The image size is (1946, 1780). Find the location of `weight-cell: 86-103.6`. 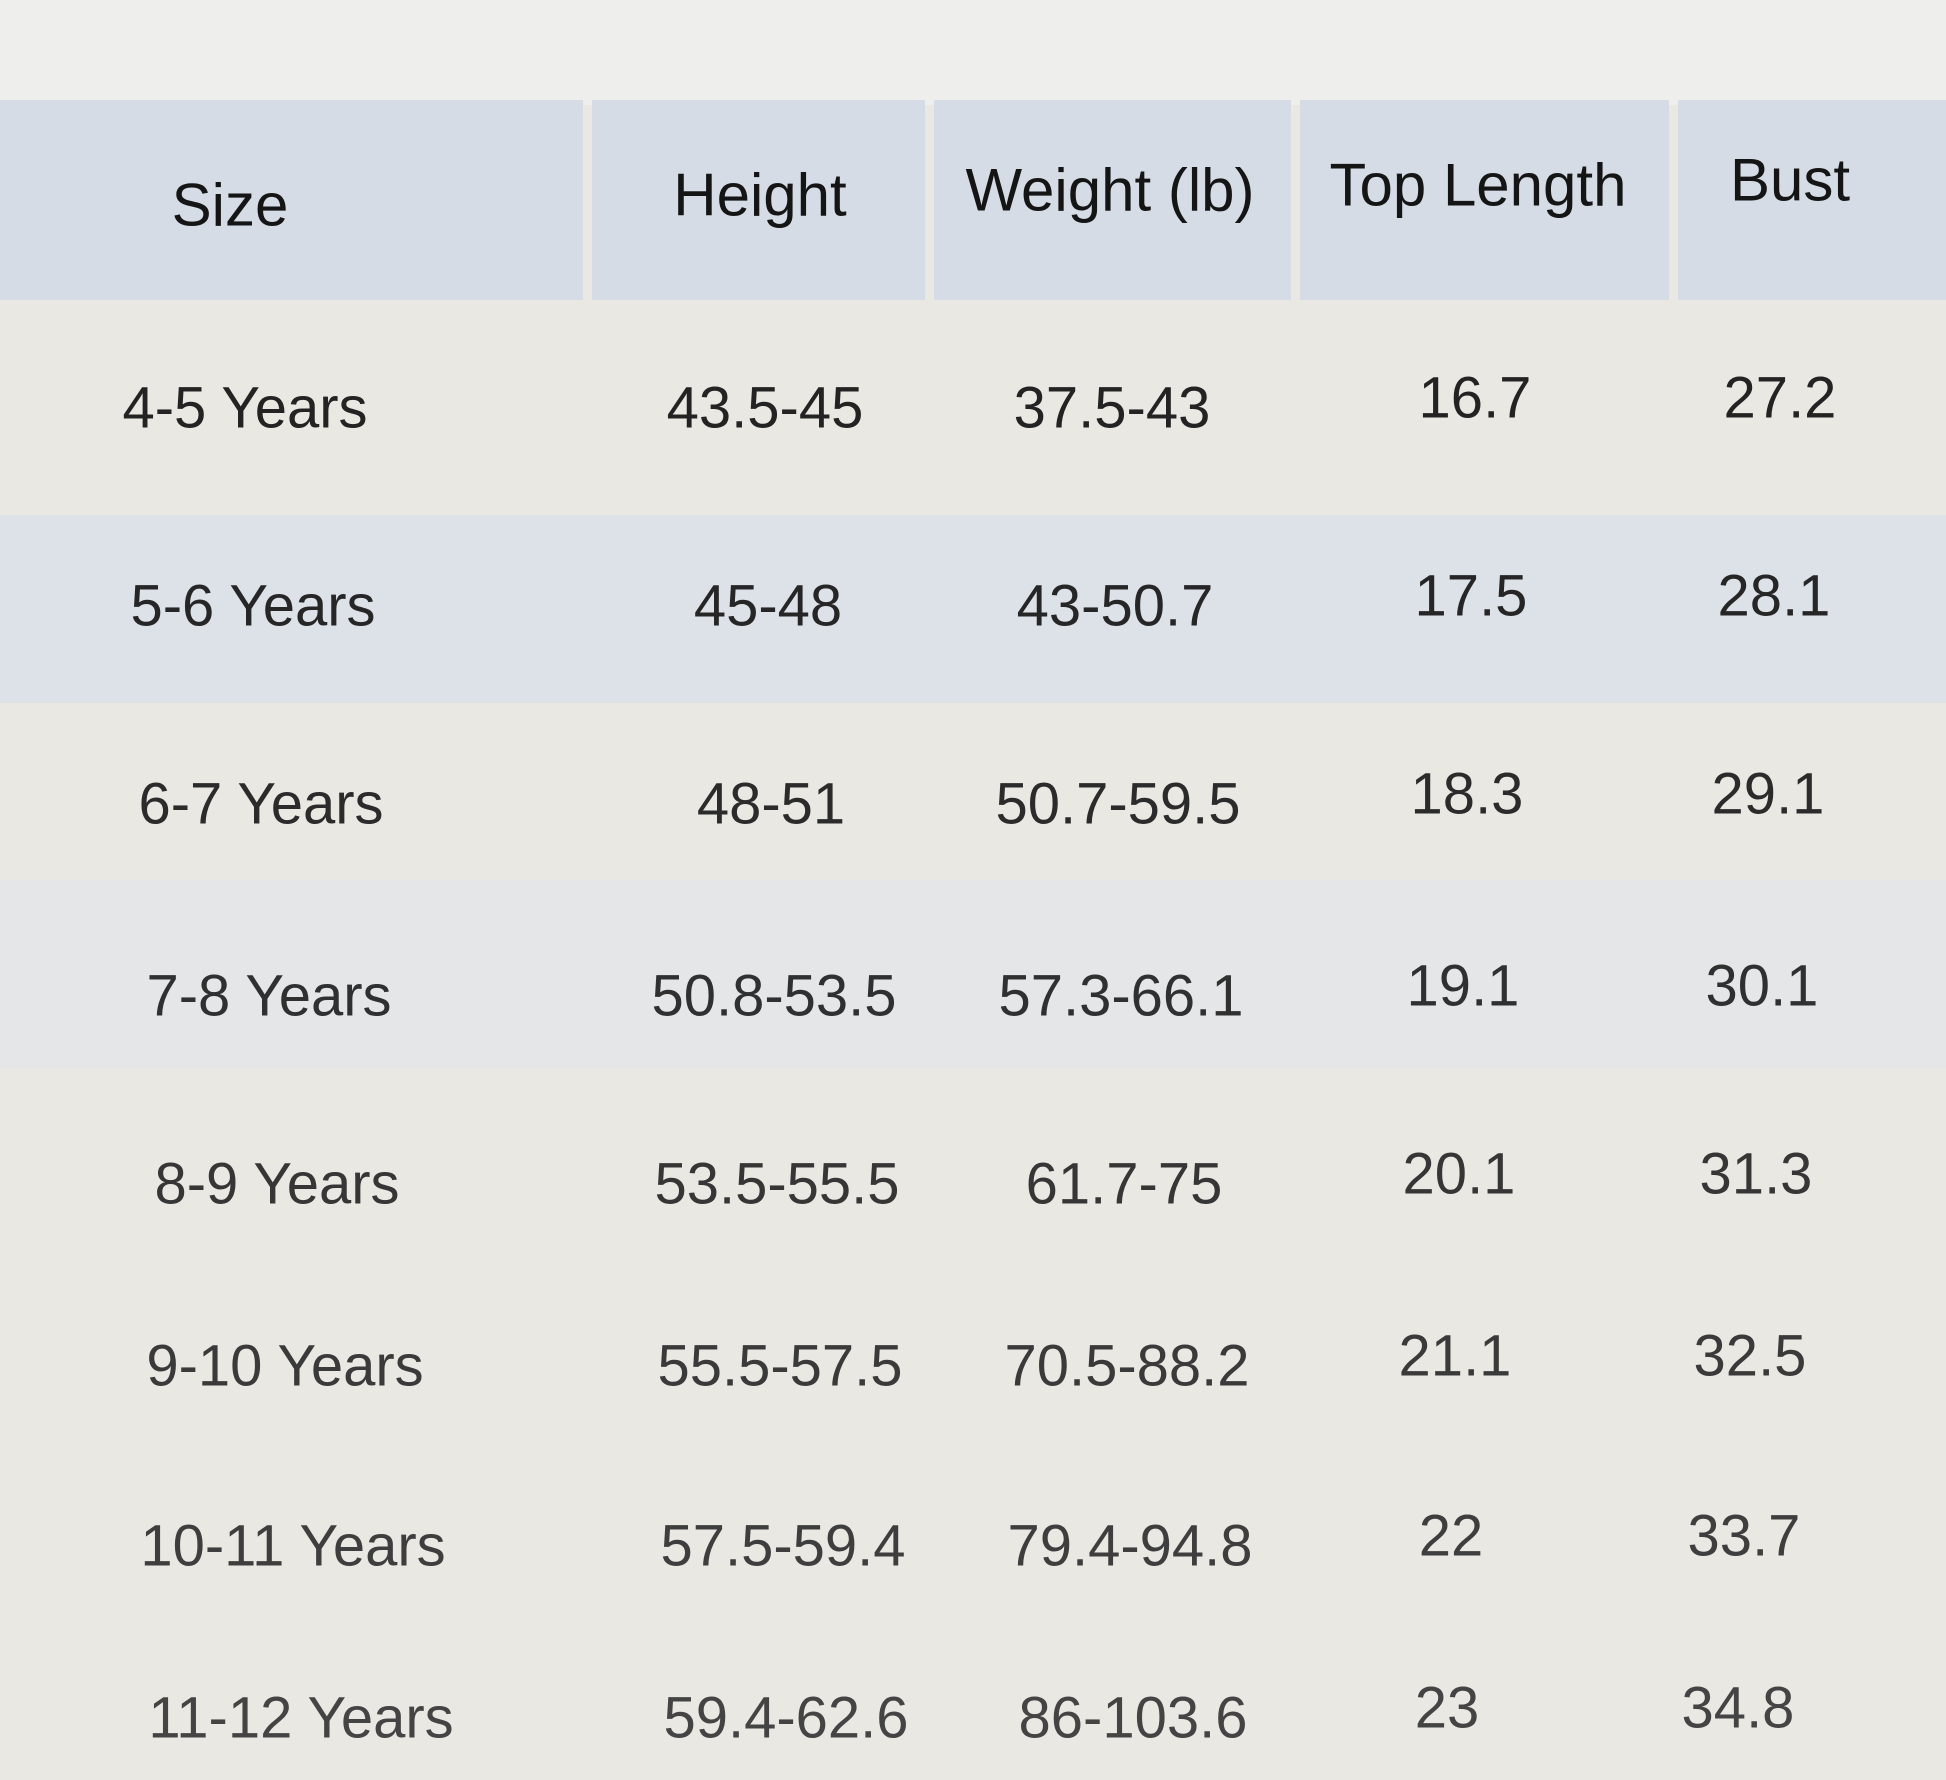

weight-cell: 86-103.6 is located at coordinates (1133, 1718).